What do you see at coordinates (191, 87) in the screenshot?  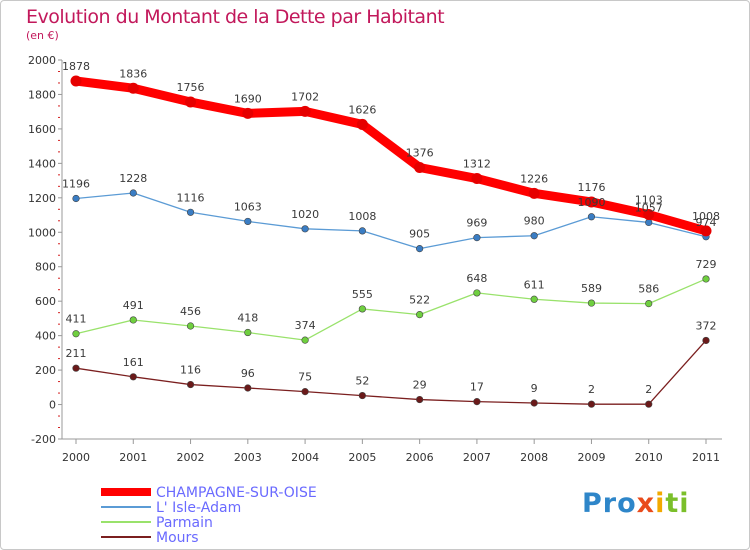 I see `data-label: 1756` at bounding box center [191, 87].